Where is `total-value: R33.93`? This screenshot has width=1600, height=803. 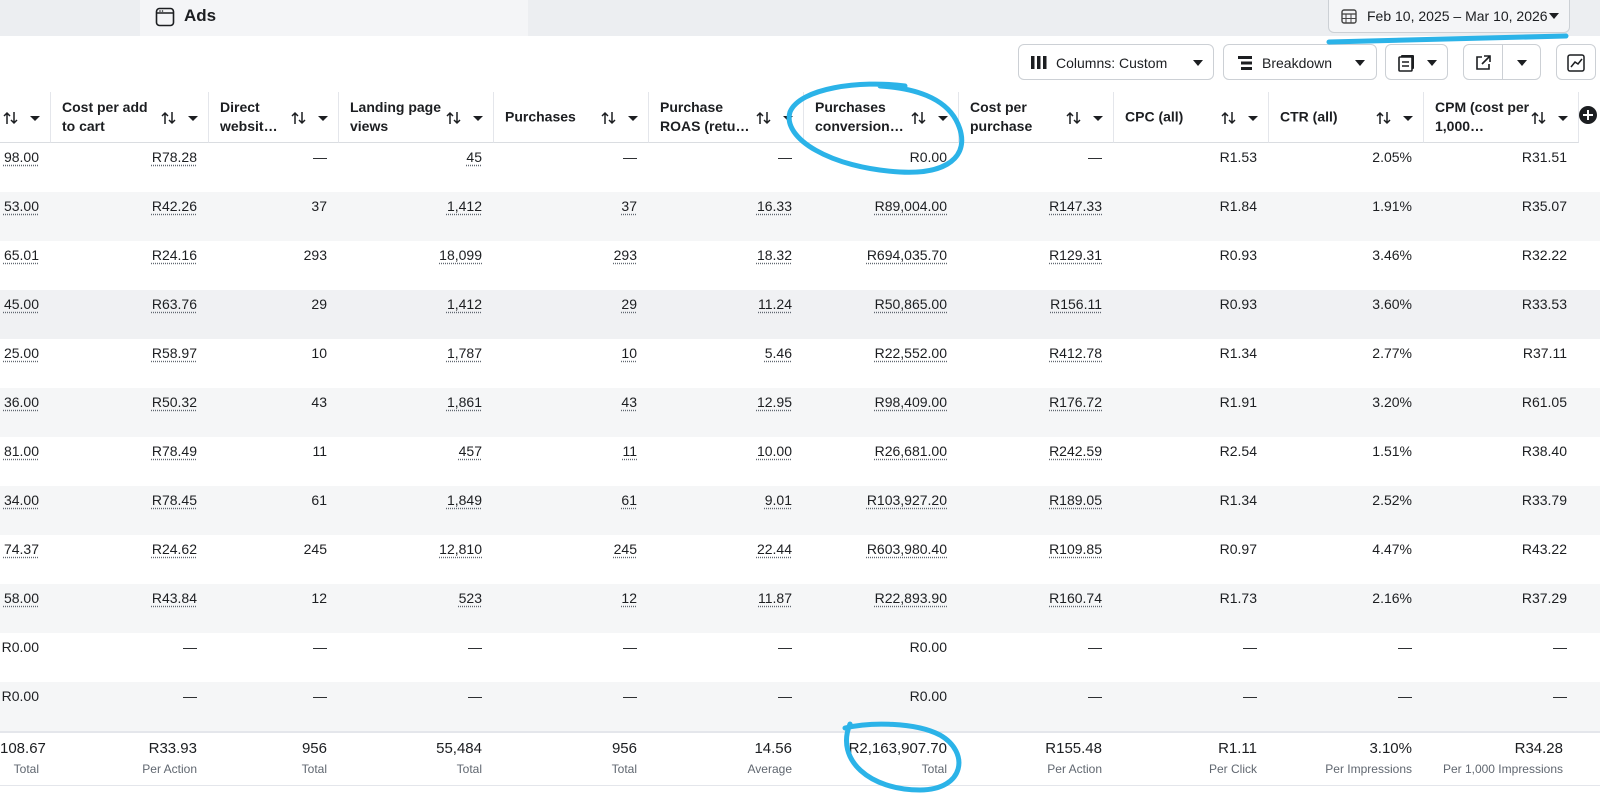 total-value: R33.93 is located at coordinates (172, 748).